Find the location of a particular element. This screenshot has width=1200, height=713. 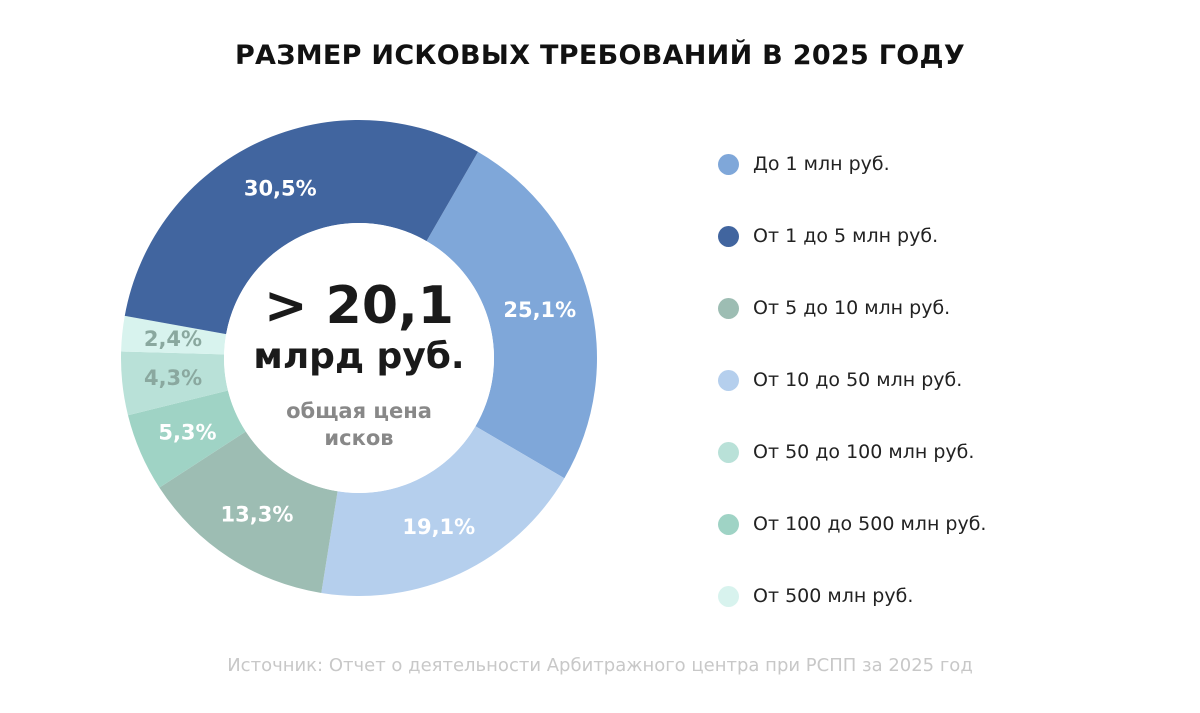

legend-label: От 50 до 100 млн руб. is located at coordinates (864, 452).